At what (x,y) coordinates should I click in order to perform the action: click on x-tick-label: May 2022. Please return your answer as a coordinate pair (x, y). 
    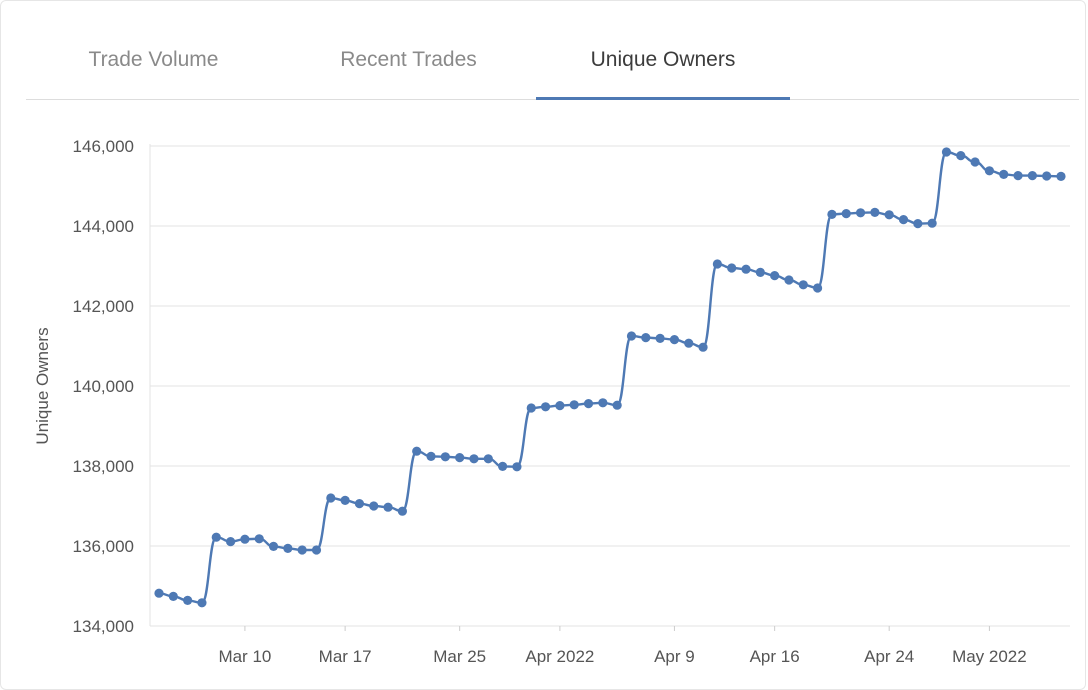
    Looking at the image, I should click on (989, 656).